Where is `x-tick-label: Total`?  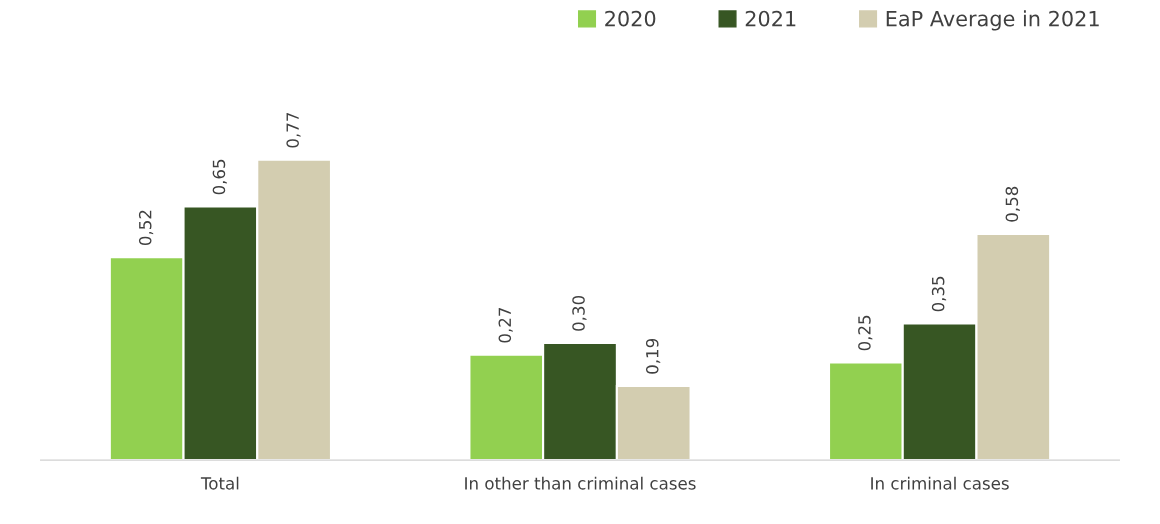
x-tick-label: Total is located at coordinates (219, 483).